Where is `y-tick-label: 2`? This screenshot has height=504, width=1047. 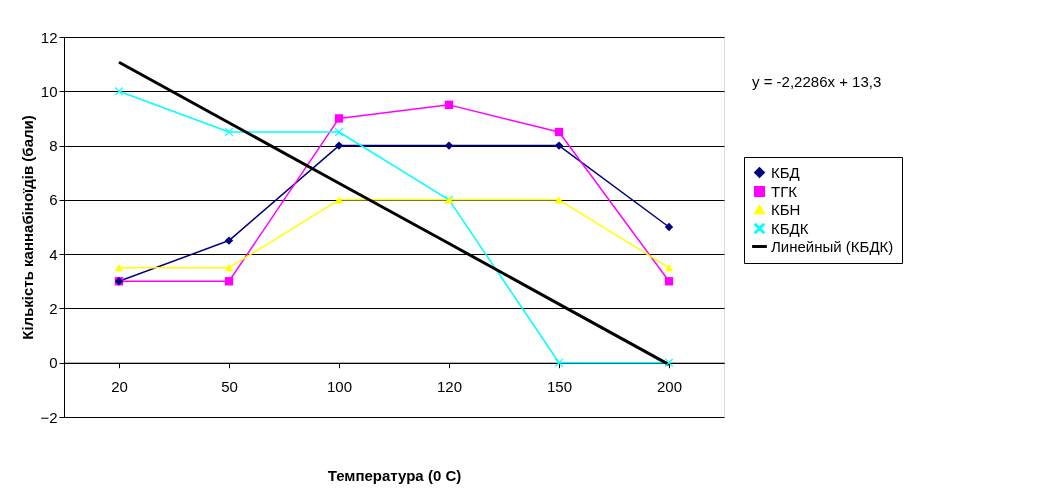 y-tick-label: 2 is located at coordinates (53, 308).